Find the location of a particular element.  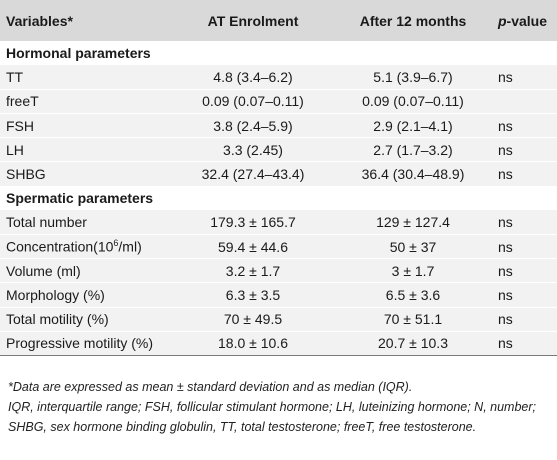

cell-after-12-months: 70 ± 51.1 is located at coordinates (413, 319).